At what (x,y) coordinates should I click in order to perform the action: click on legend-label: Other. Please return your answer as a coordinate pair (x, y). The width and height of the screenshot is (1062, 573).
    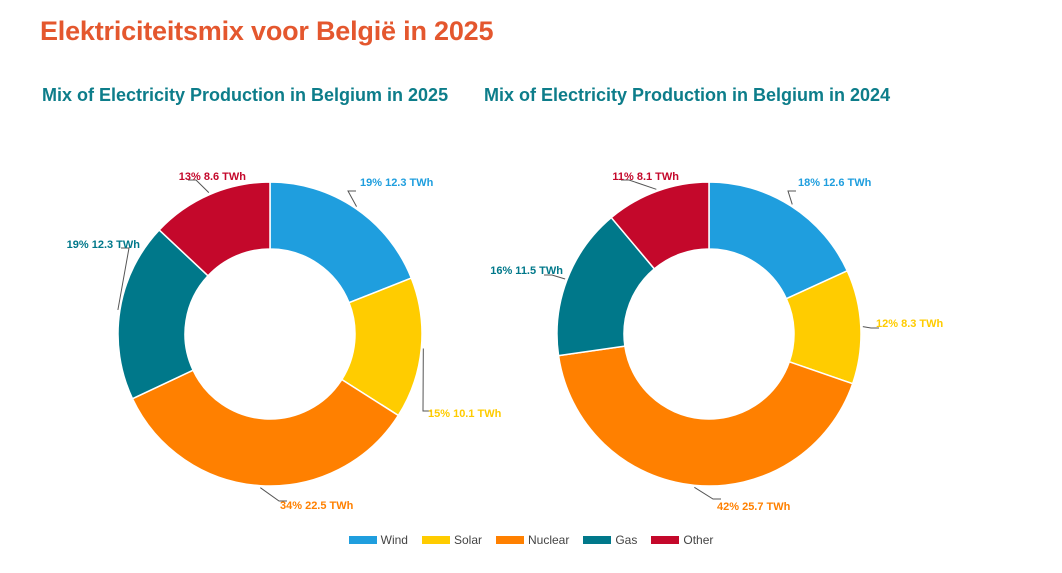
    Looking at the image, I should click on (698, 540).